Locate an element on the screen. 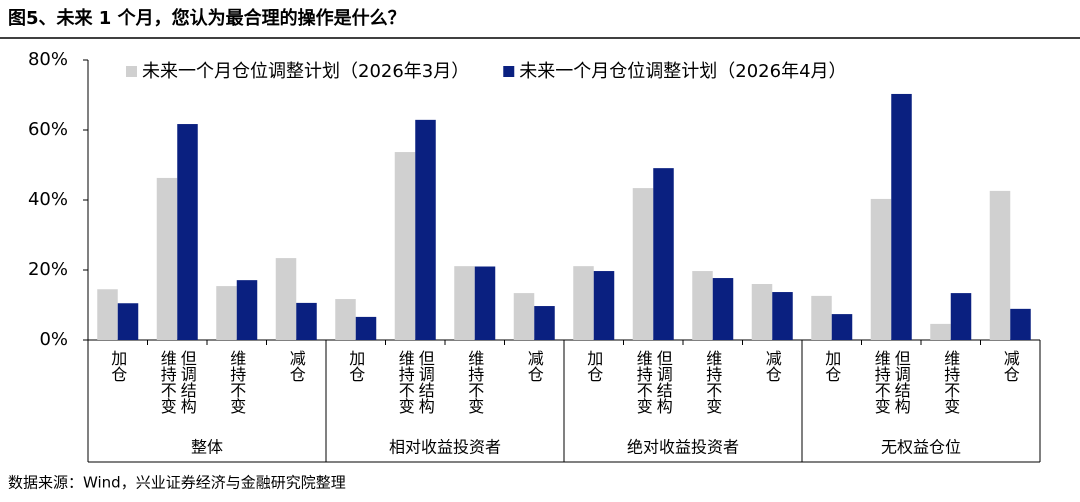 The image size is (1080, 502). legend-label: 未来一个月仓位调整计划（2026年4月） is located at coordinates (682, 71).